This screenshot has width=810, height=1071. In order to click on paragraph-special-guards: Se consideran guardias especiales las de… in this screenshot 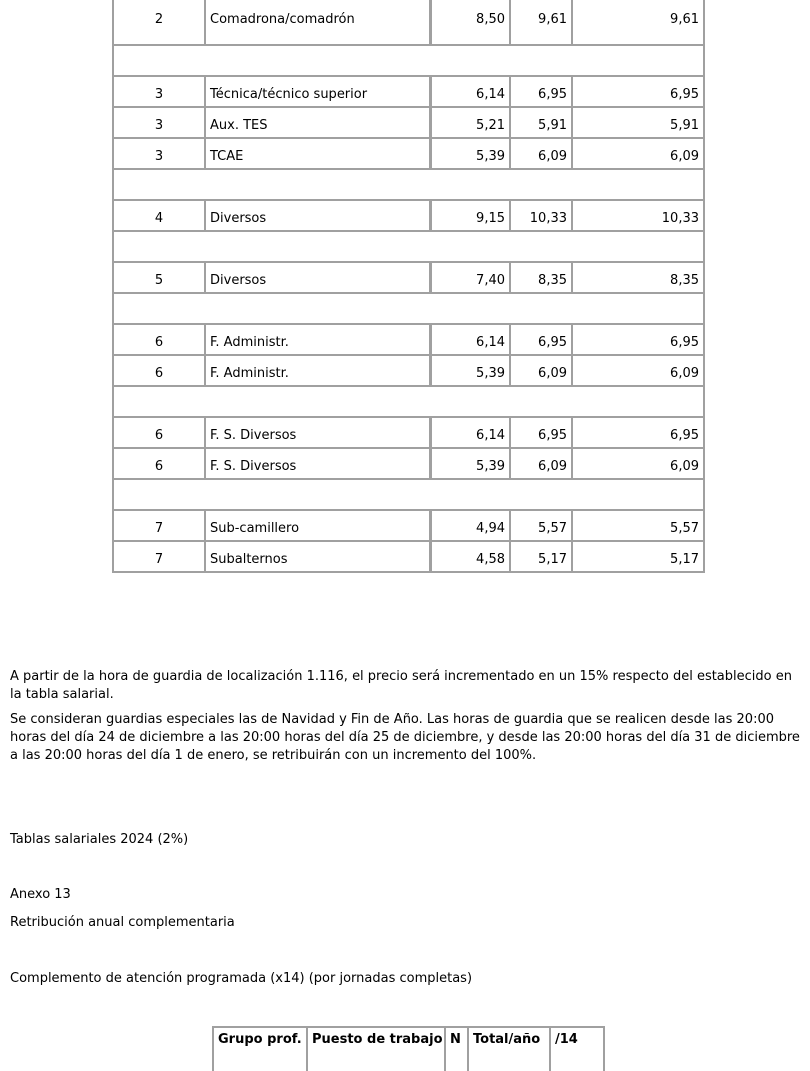, I will do `click(405, 737)`.